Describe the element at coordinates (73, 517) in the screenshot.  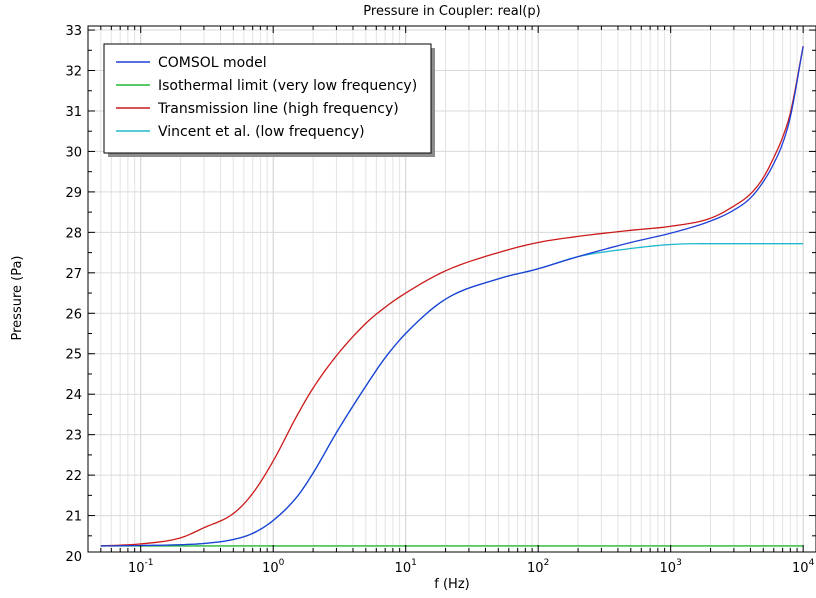
I see `y-tick-label: 21` at that location.